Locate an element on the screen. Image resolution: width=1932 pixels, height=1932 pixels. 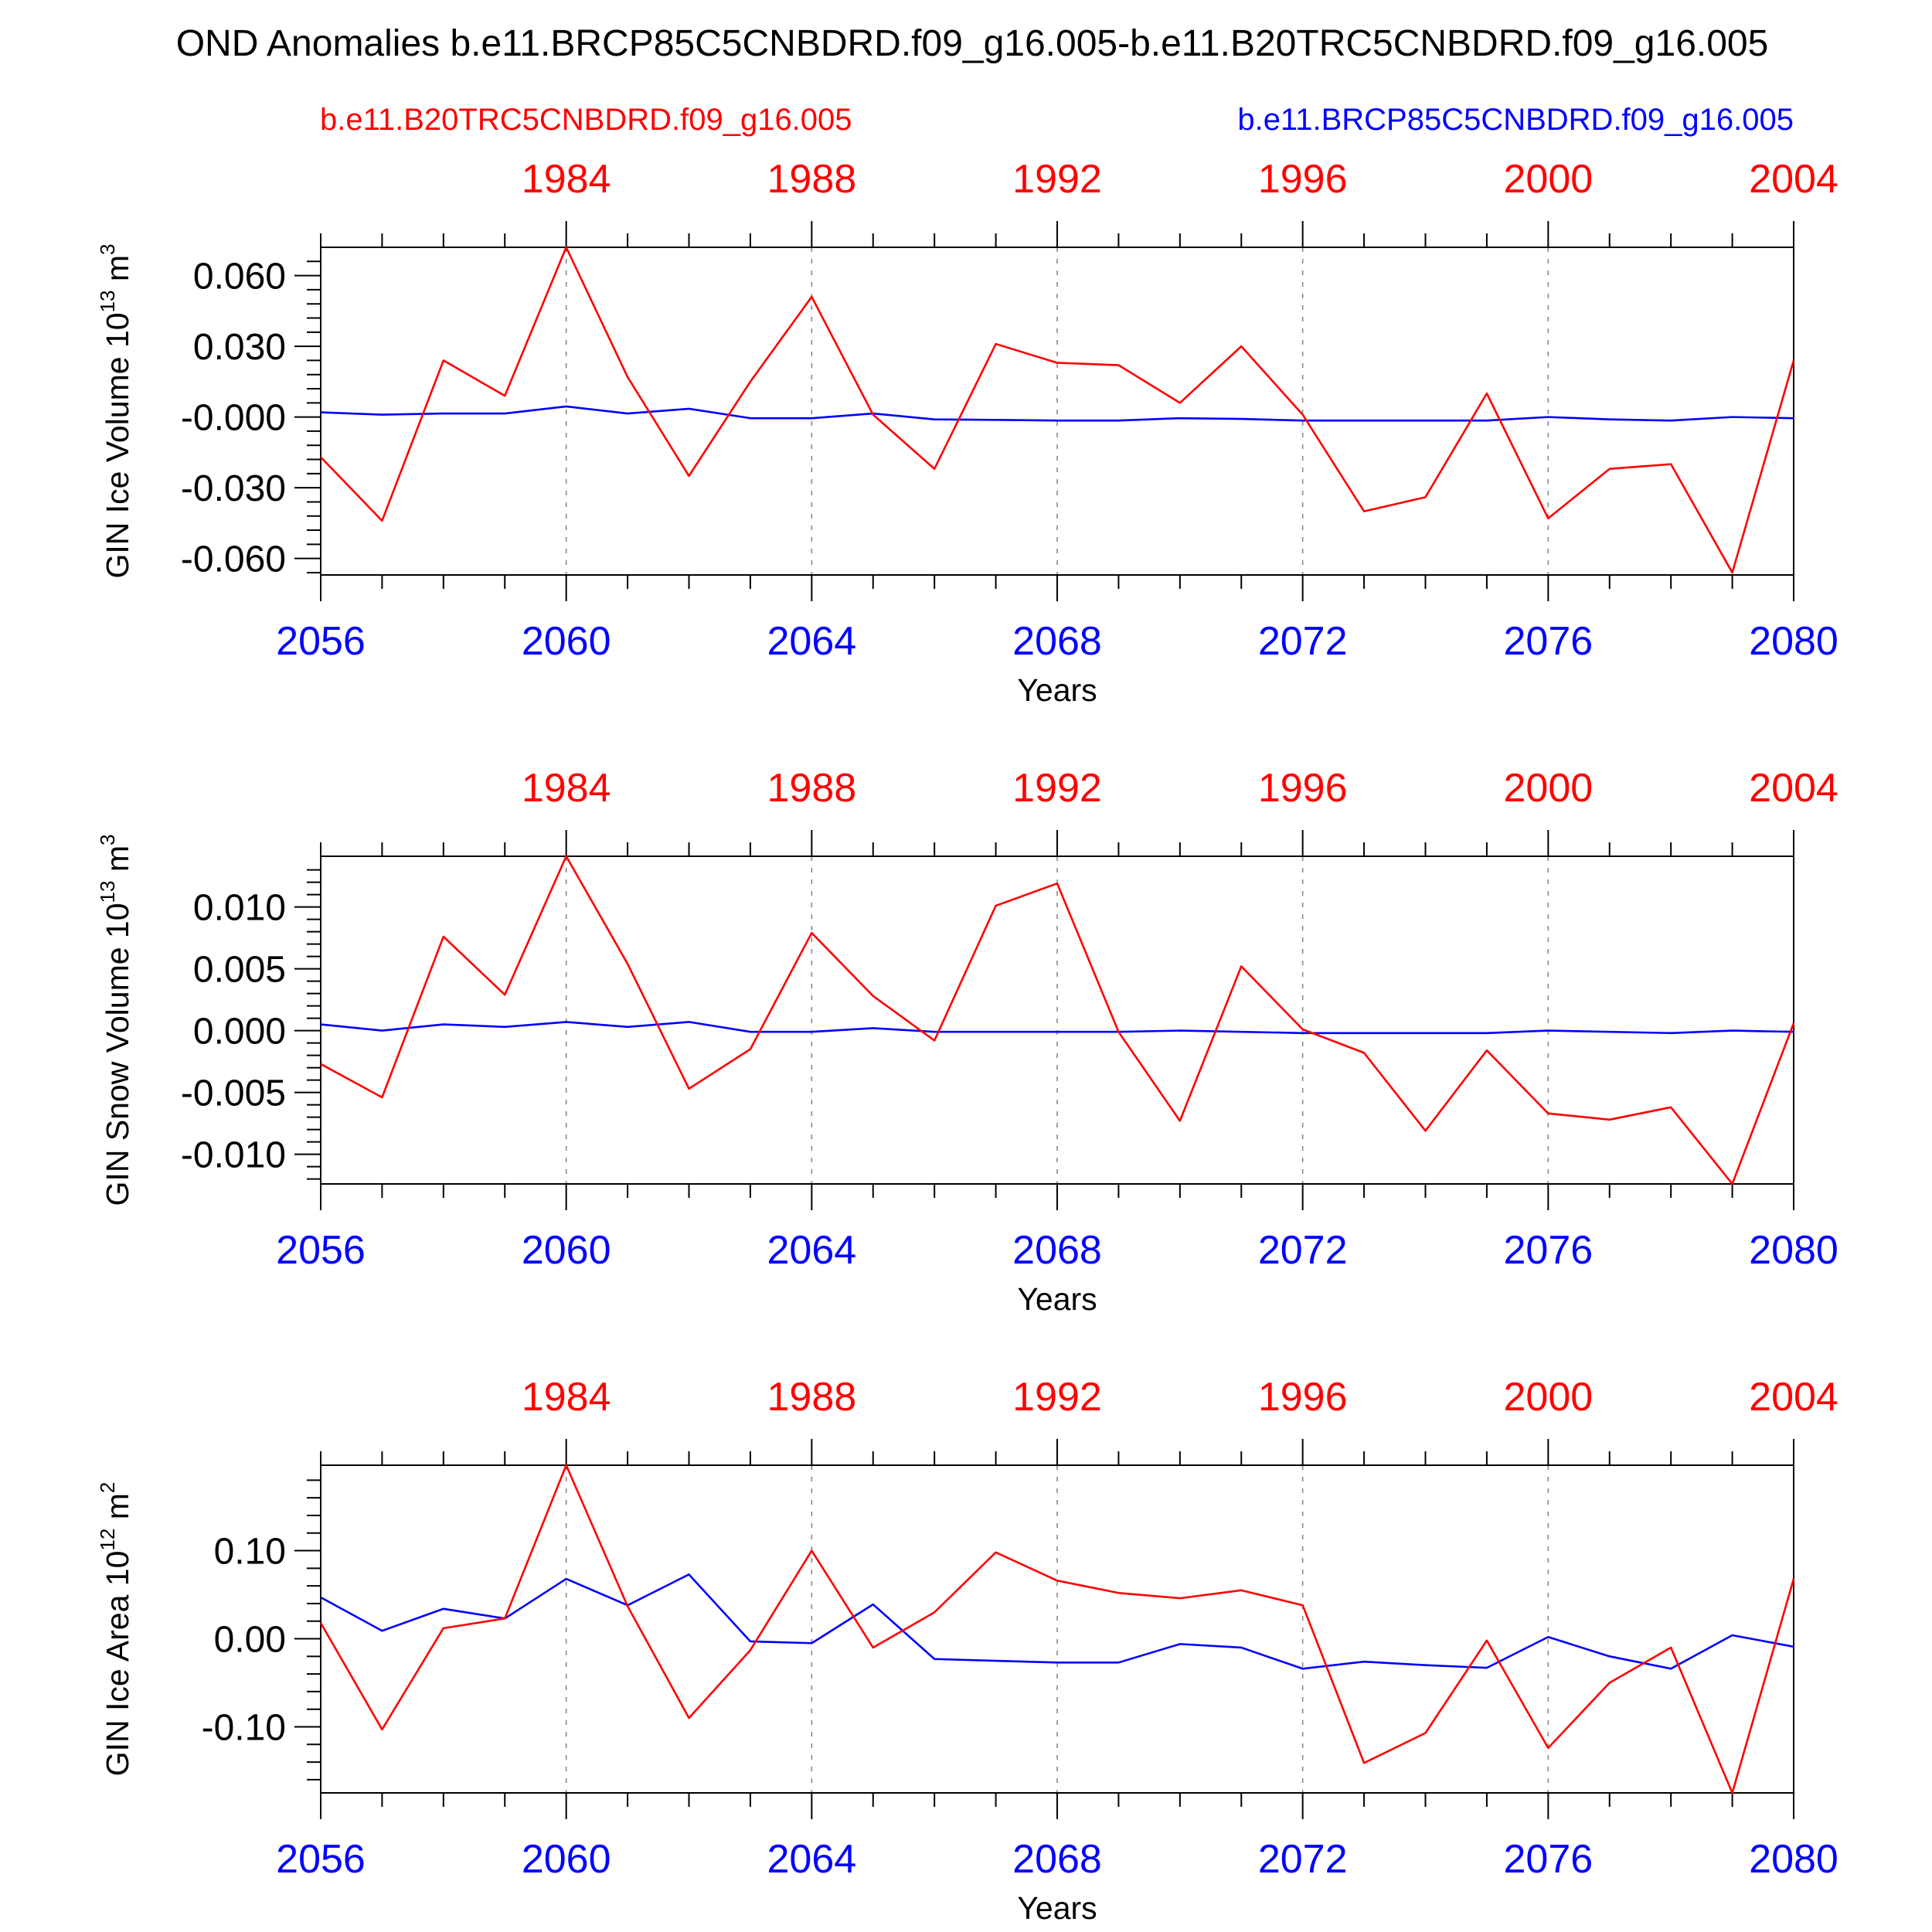
y-axis-label-part: GIN Snow Volume 10 is located at coordinates (118, 1055).